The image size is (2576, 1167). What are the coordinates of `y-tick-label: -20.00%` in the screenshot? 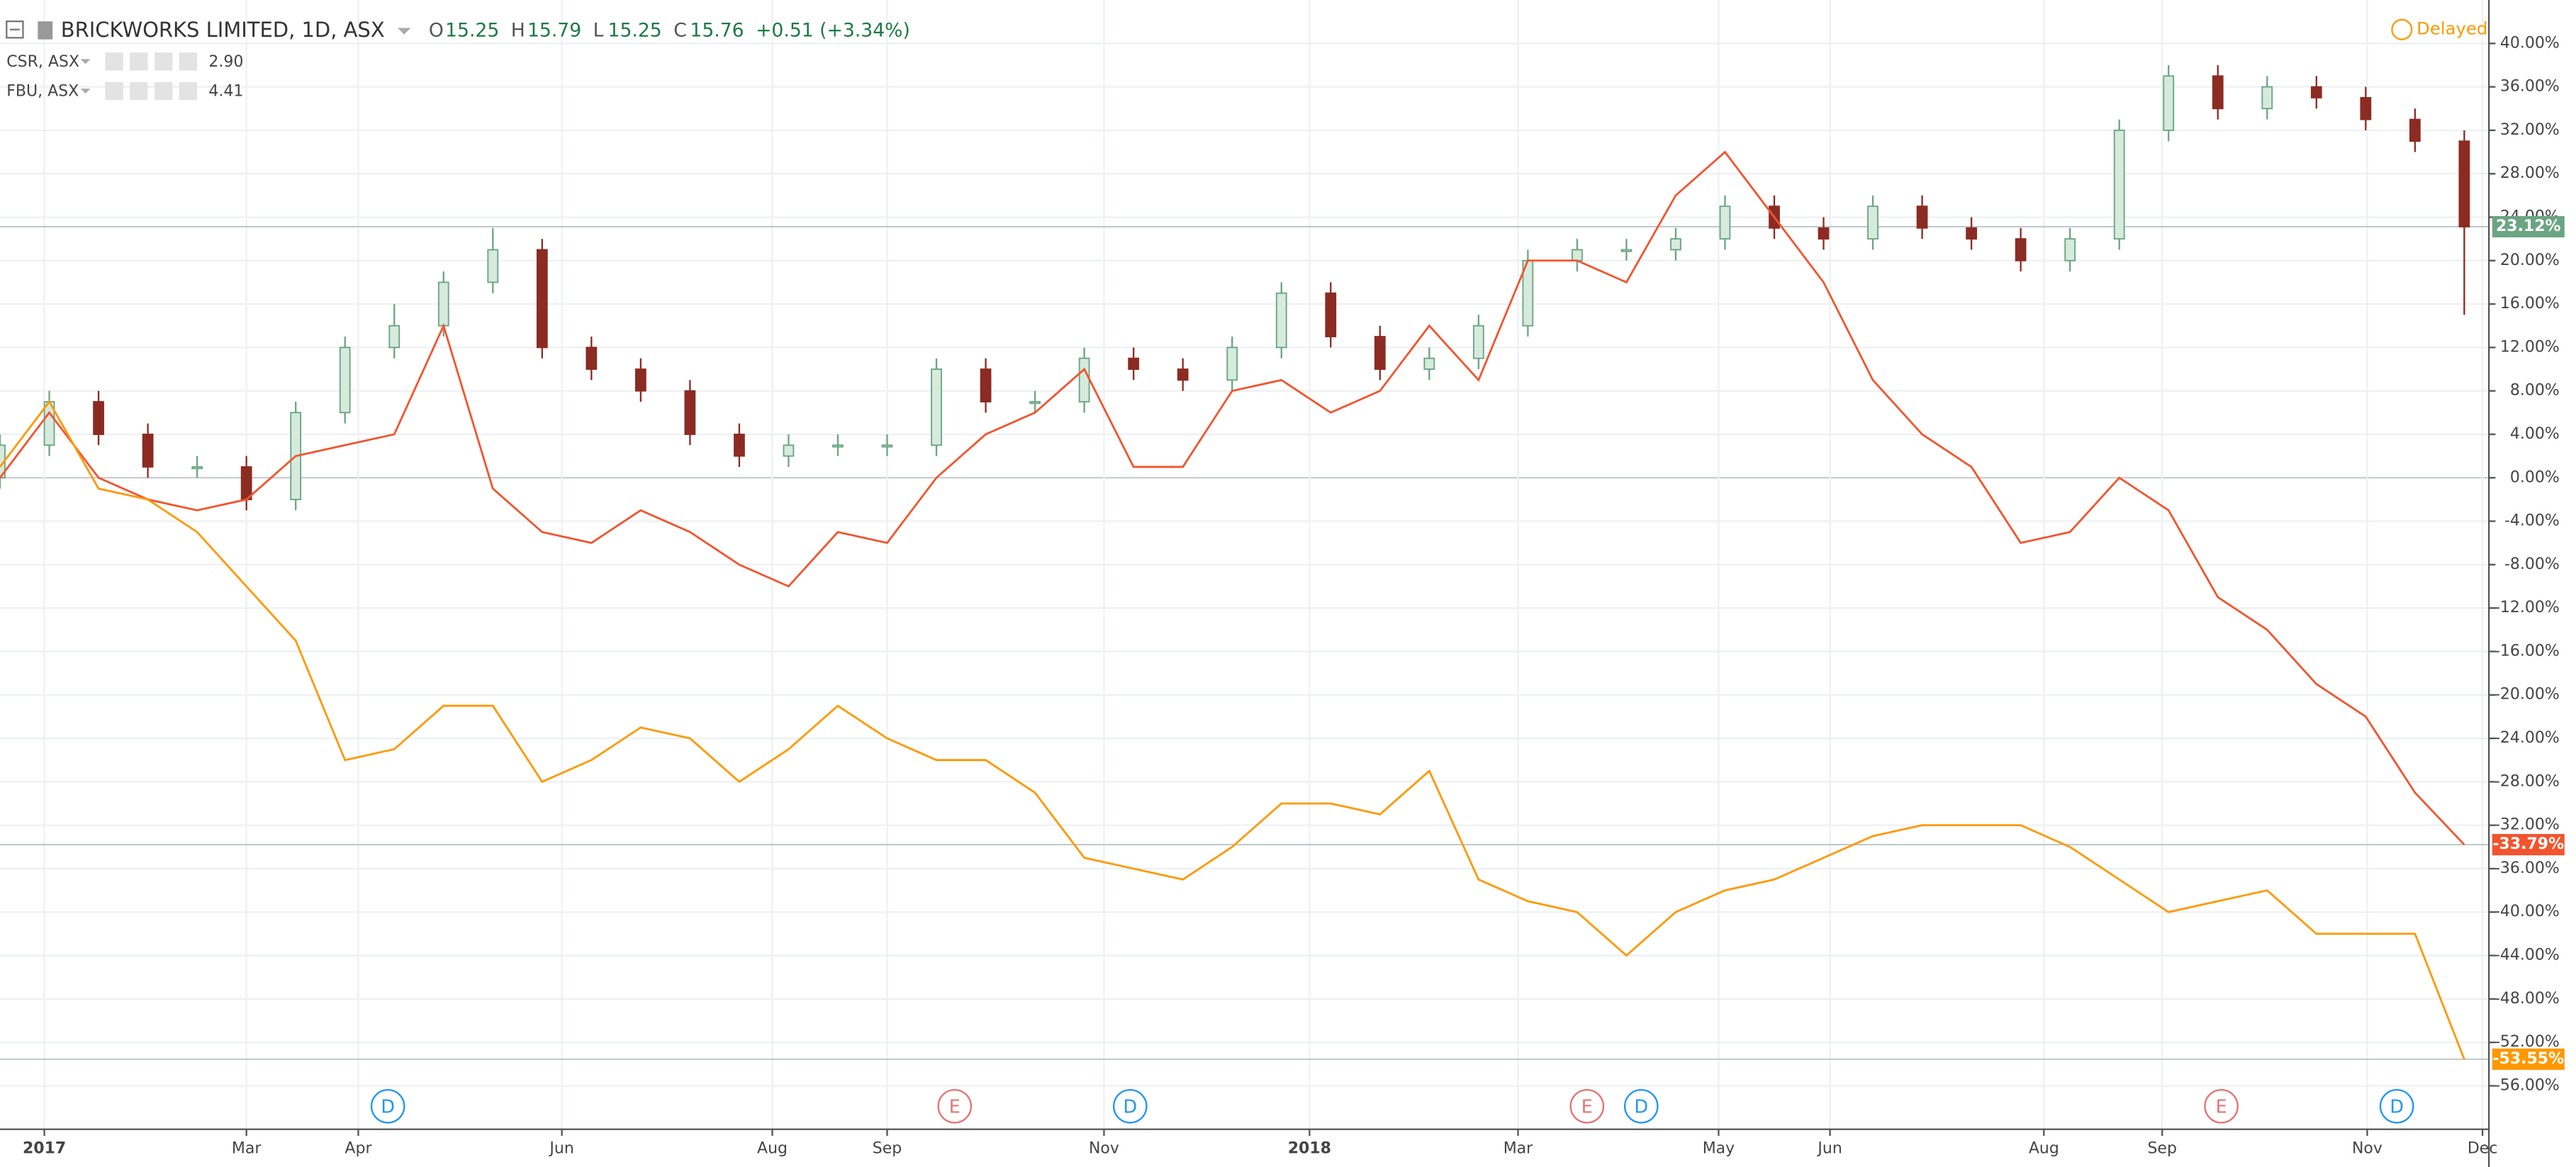 It's located at (2527, 695).